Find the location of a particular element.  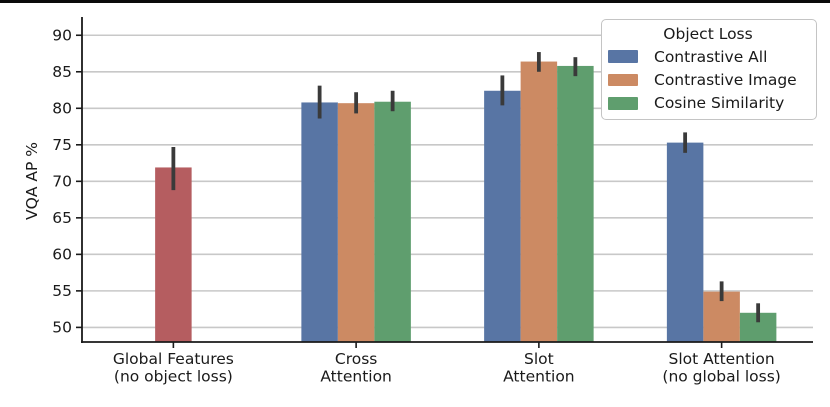

legend-label-contrastive-image: Contrastive Image is located at coordinates (725, 80).